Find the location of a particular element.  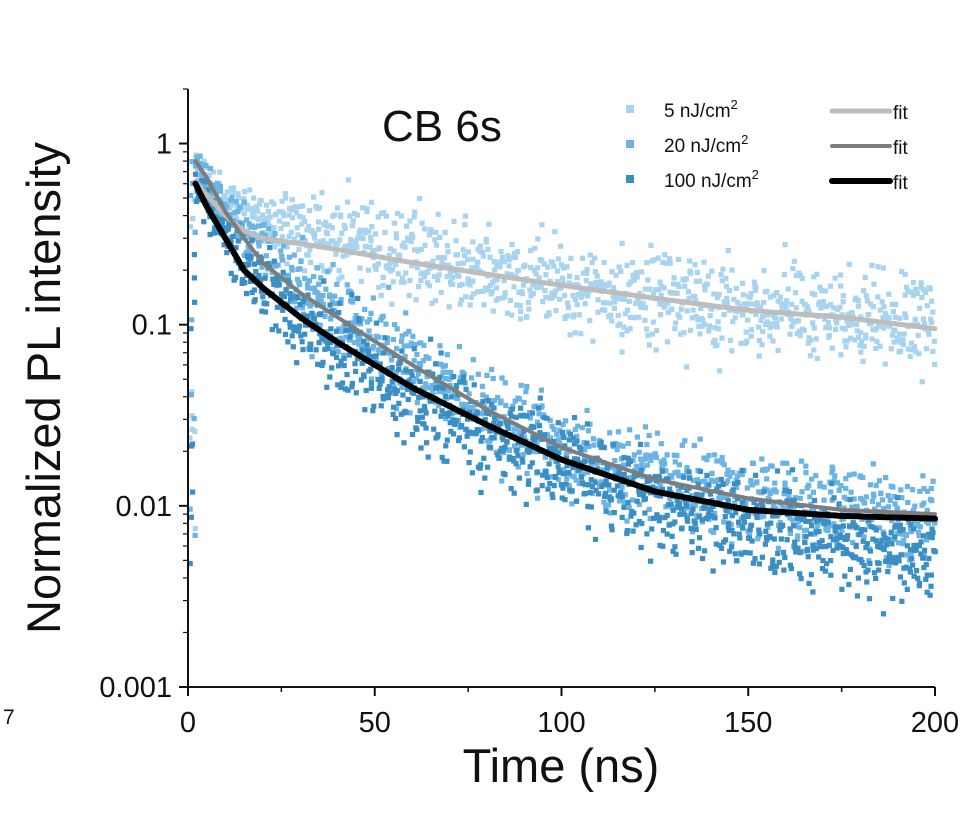

panel-title: CB 6s is located at coordinates (442, 126).